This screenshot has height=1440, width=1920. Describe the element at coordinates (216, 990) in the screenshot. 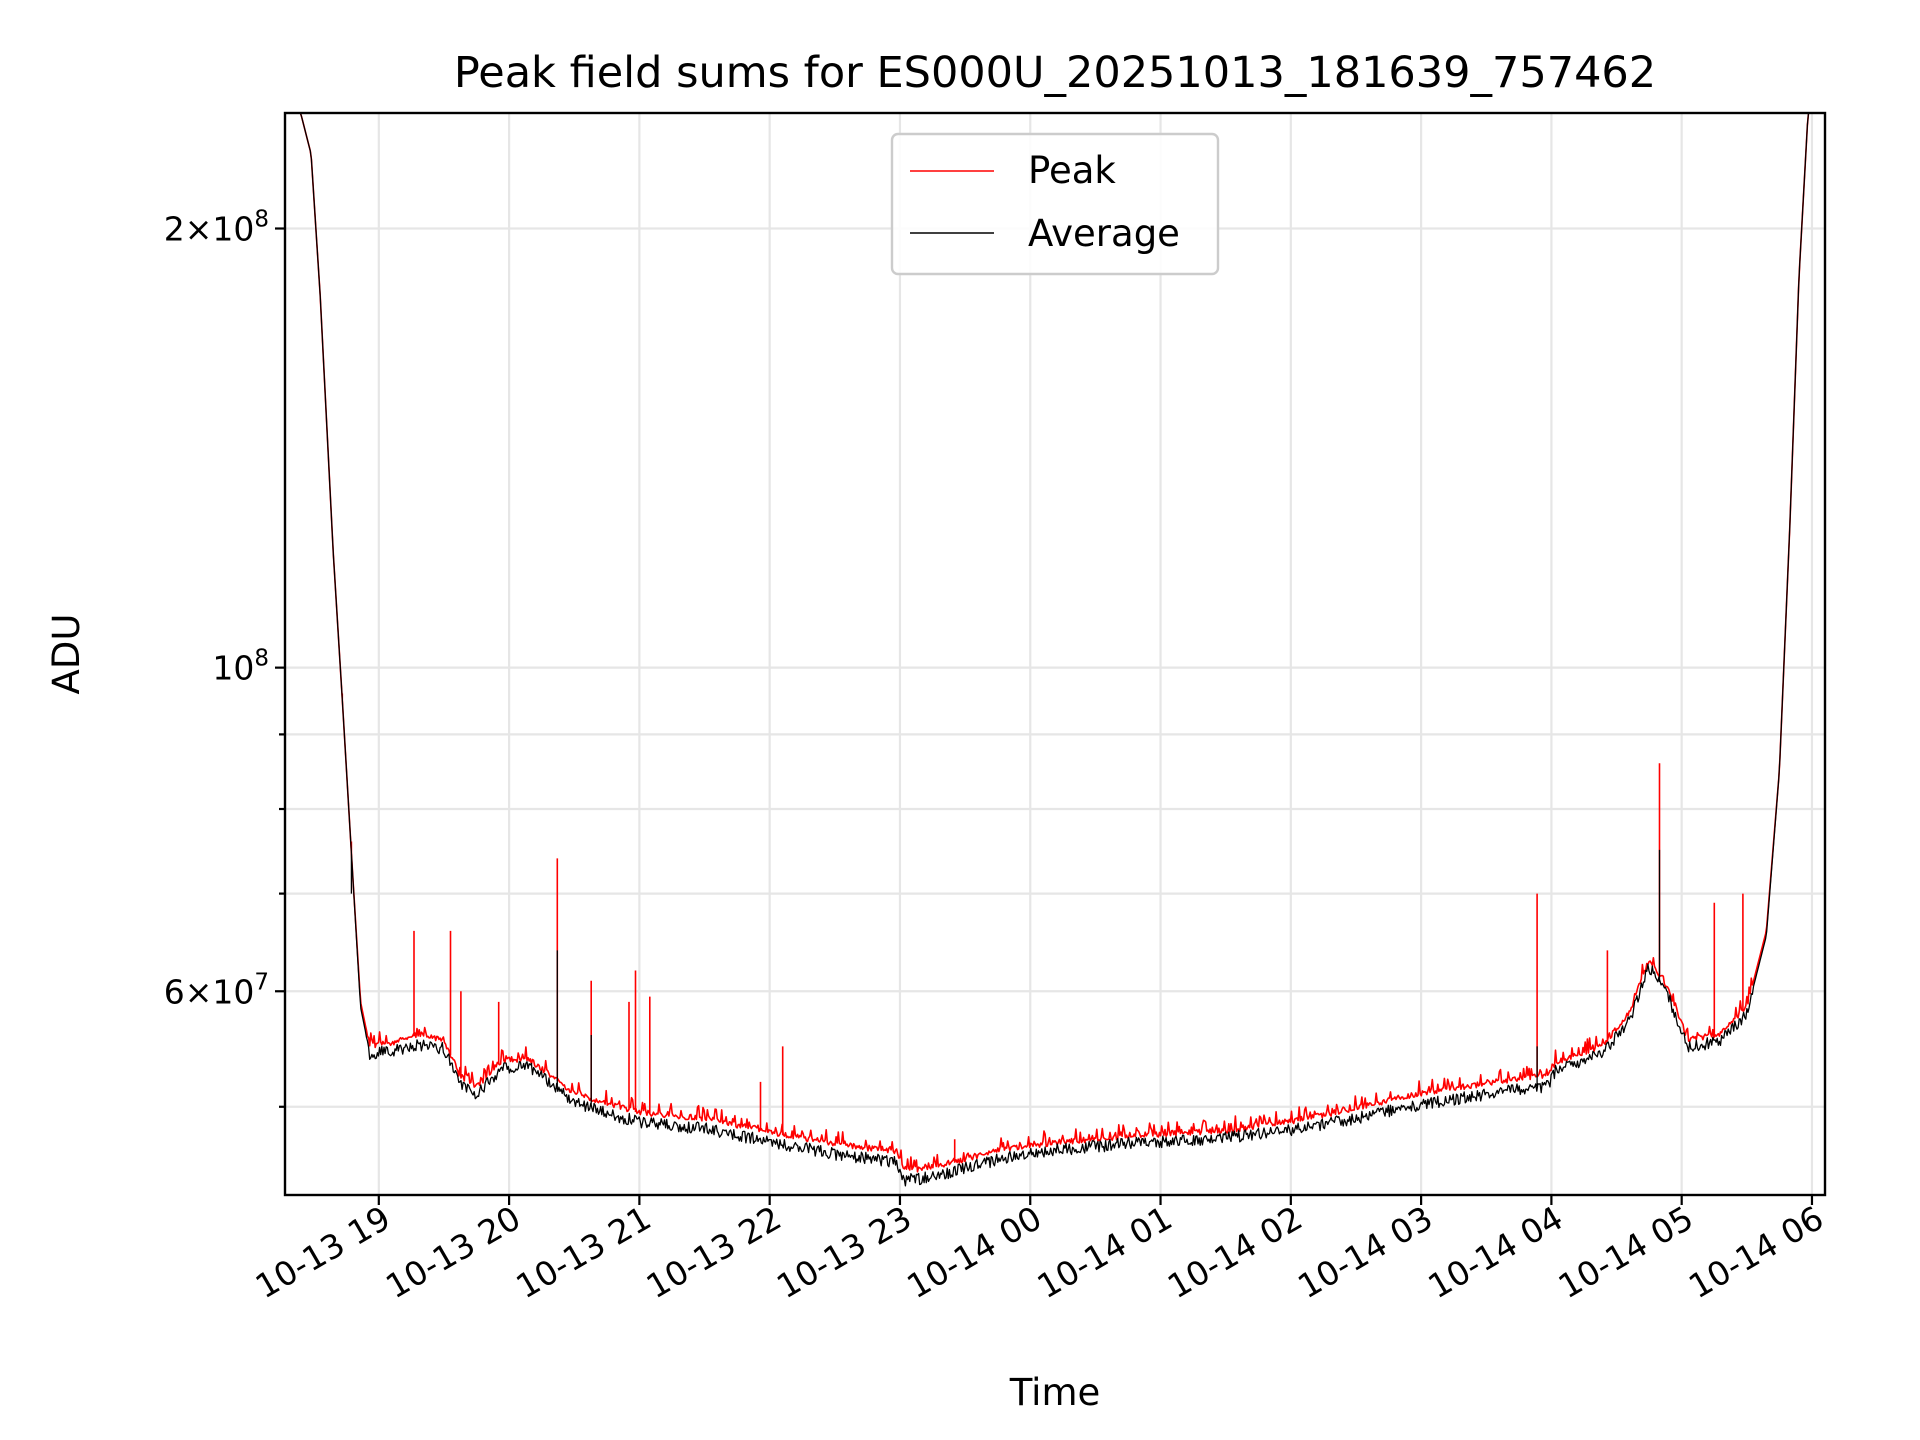

I see `y-tick-label: 6×107` at that location.